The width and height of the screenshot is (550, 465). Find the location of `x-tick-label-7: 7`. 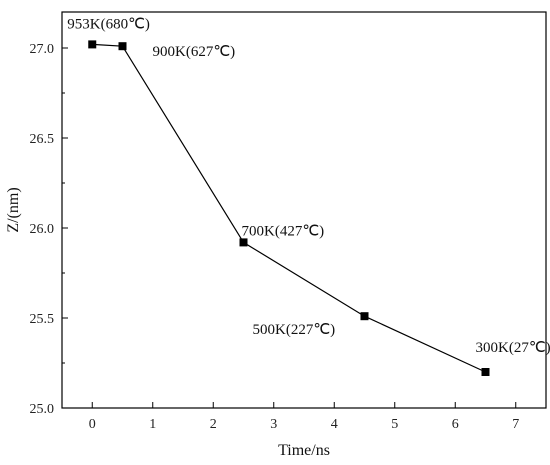

x-tick-label-7: 7 is located at coordinates (515, 424).